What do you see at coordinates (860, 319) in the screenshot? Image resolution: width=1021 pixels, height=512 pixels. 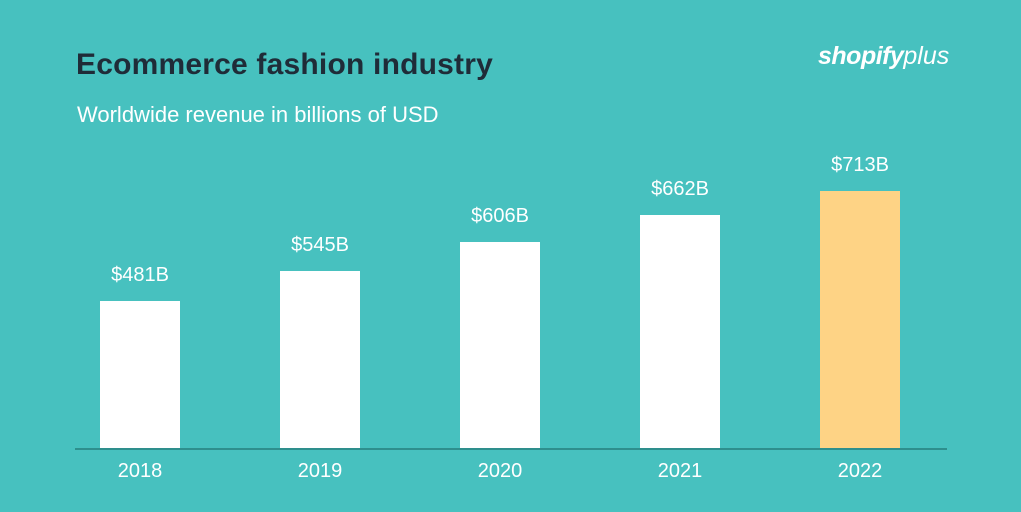 I see `bar-2022` at bounding box center [860, 319].